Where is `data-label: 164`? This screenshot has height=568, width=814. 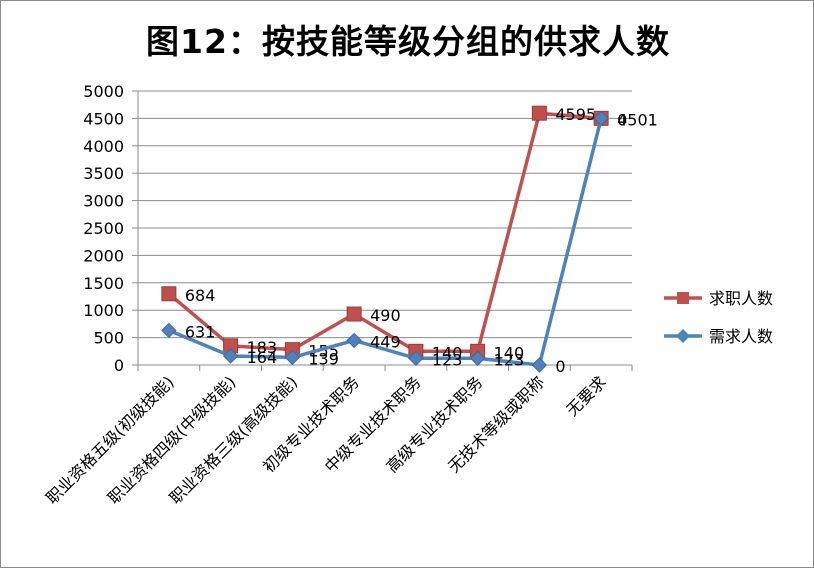
data-label: 164 is located at coordinates (262, 357).